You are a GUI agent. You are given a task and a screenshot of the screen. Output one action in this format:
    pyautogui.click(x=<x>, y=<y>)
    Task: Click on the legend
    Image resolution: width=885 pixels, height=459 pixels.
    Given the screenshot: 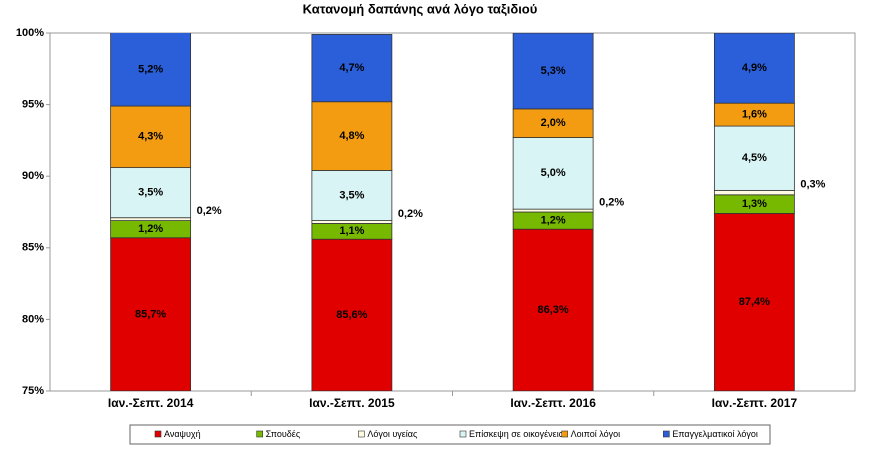 What is the action you would take?
    pyautogui.click(x=450, y=434)
    